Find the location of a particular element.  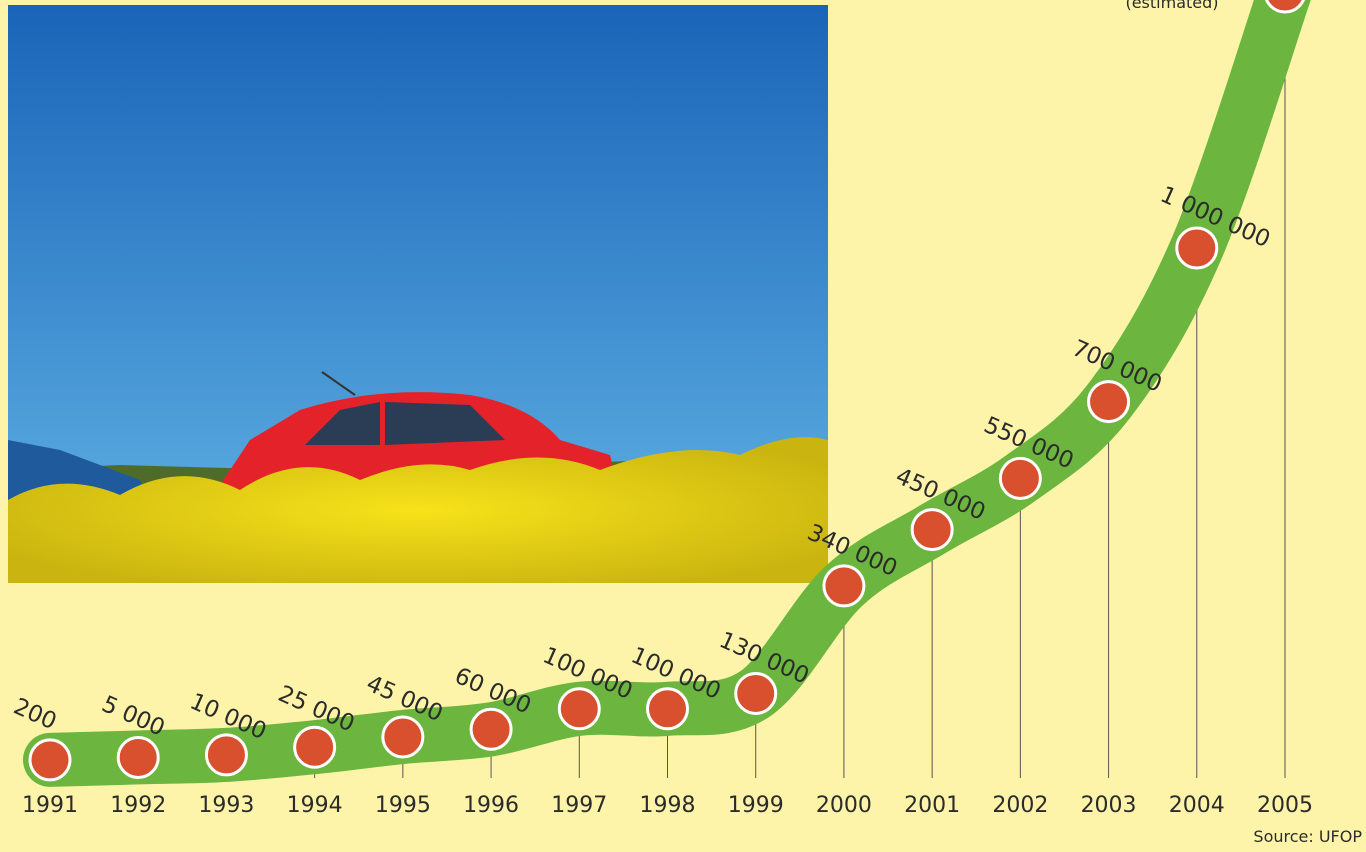

x-tick-label: 2000 is located at coordinates (844, 805).